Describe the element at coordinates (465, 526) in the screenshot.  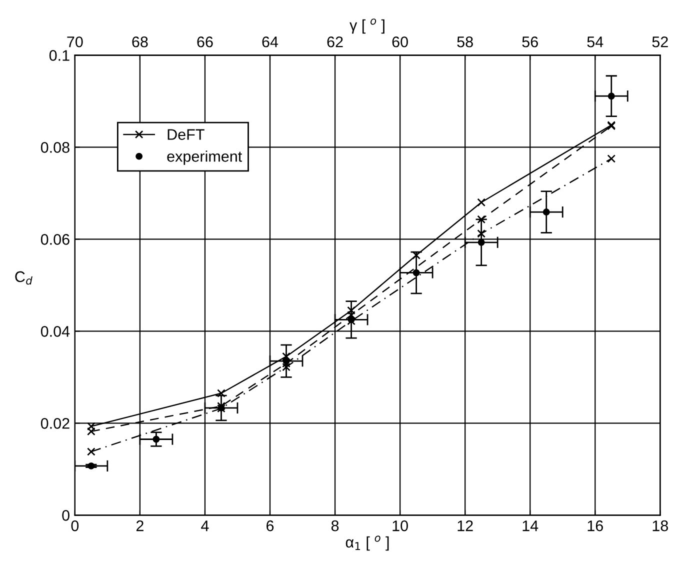
I see `x-tick-label: 12` at that location.